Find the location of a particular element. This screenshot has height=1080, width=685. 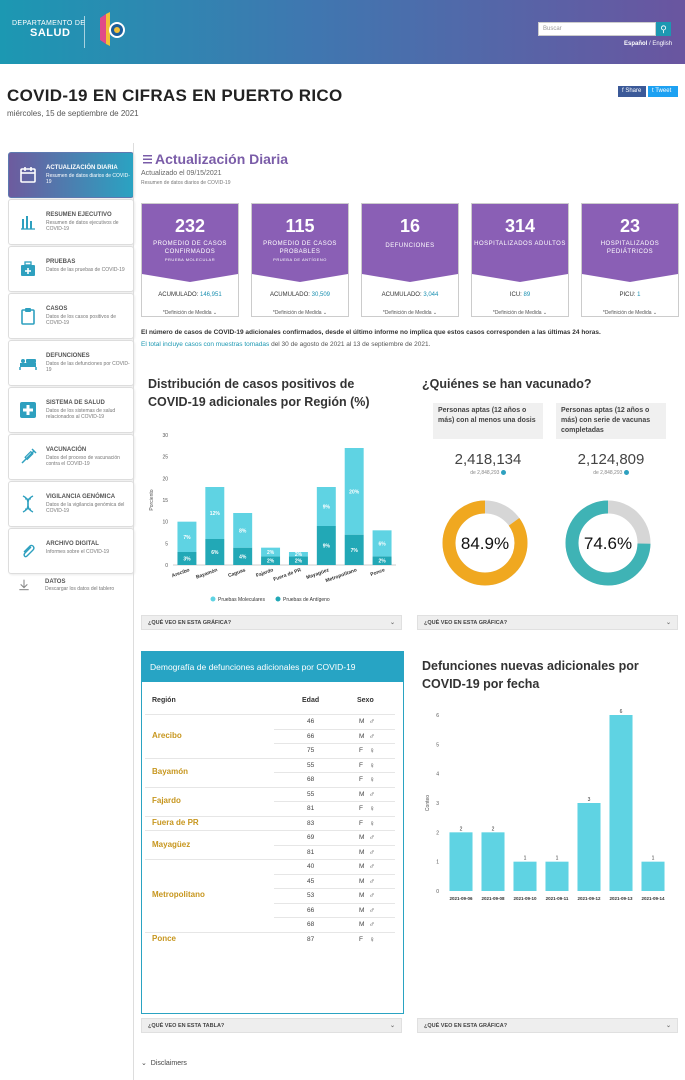

sidebar-item-title: CASOS is located at coordinates (57, 309).